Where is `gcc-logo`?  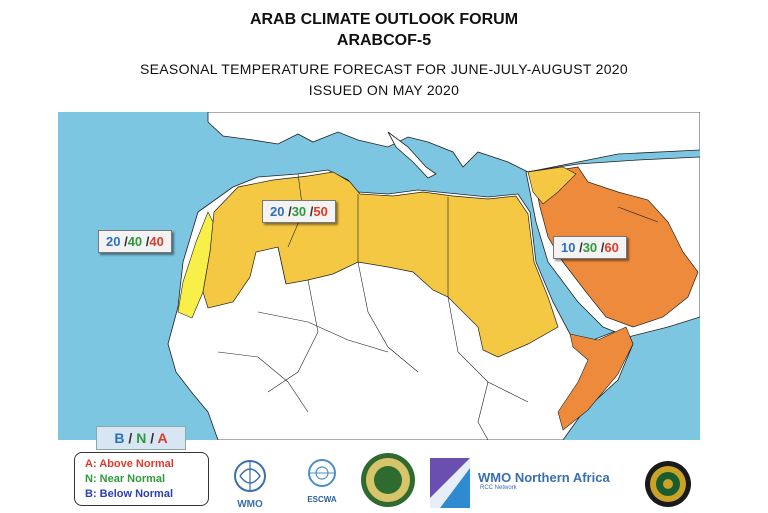
gcc-logo is located at coordinates (668, 486).